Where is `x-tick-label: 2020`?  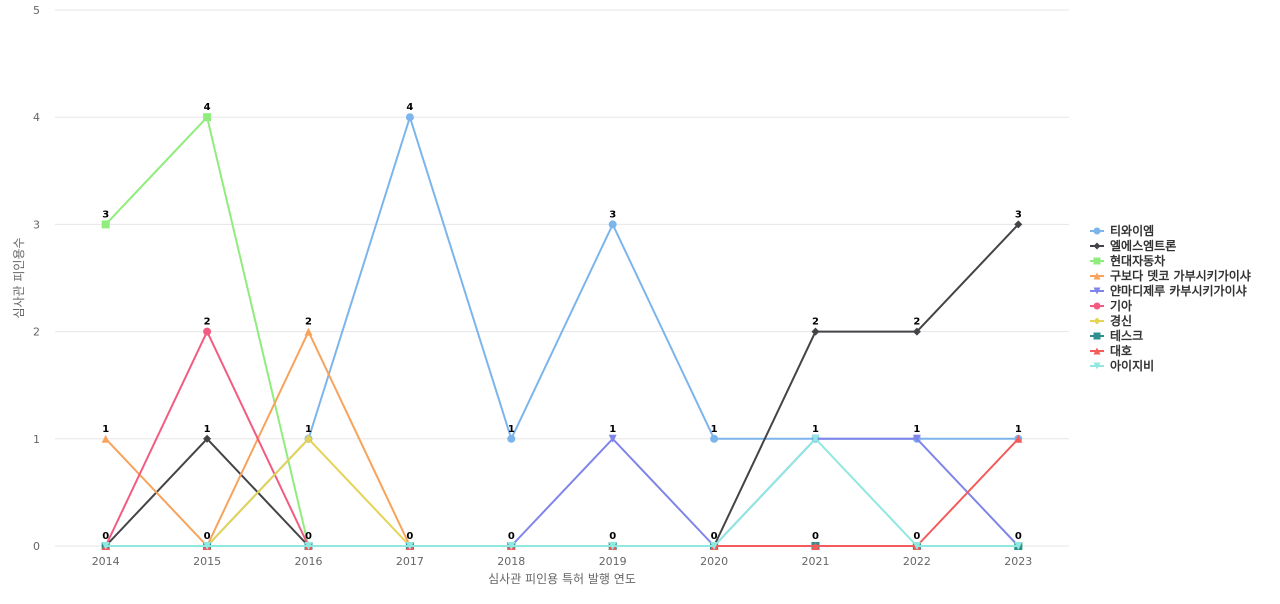 x-tick-label: 2020 is located at coordinates (714, 561).